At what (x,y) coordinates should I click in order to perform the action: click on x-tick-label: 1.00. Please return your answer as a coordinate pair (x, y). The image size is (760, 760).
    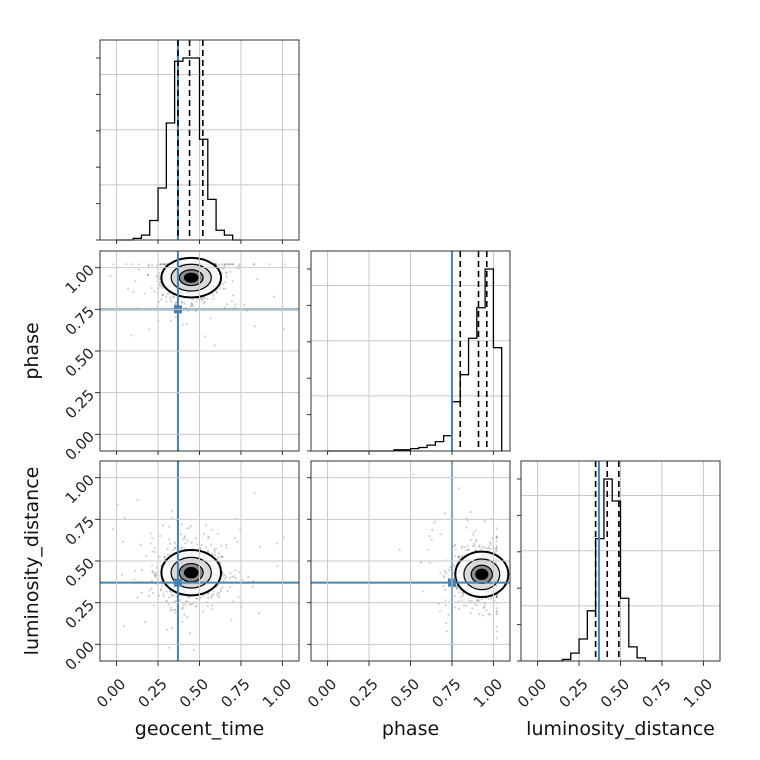
    Looking at the image, I should click on (277, 693).